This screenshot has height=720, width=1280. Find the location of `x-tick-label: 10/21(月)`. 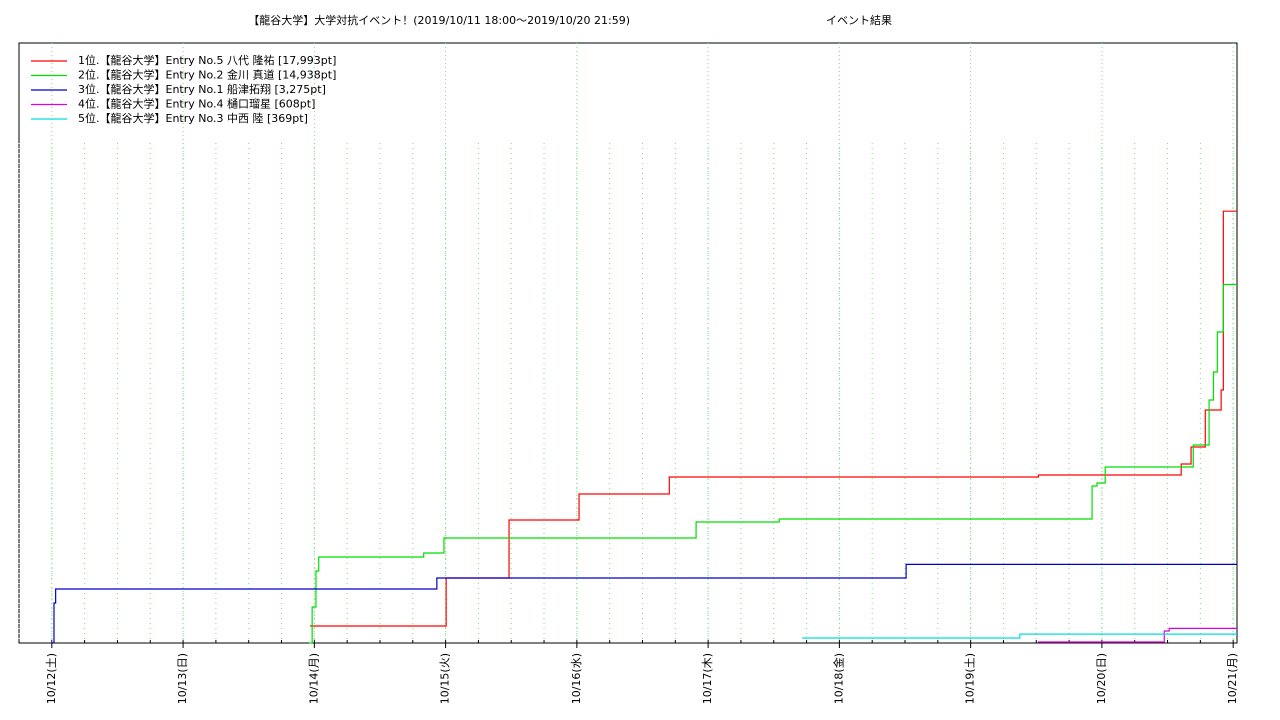

x-tick-label: 10/21(月) is located at coordinates (1232, 678).